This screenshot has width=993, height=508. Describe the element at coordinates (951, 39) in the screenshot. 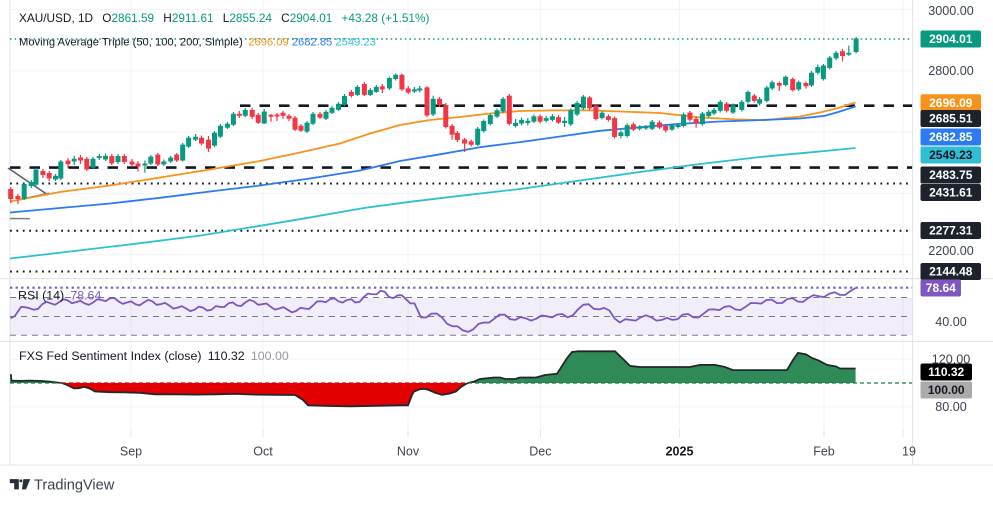

I see `svg-text: 2904.01` at that location.